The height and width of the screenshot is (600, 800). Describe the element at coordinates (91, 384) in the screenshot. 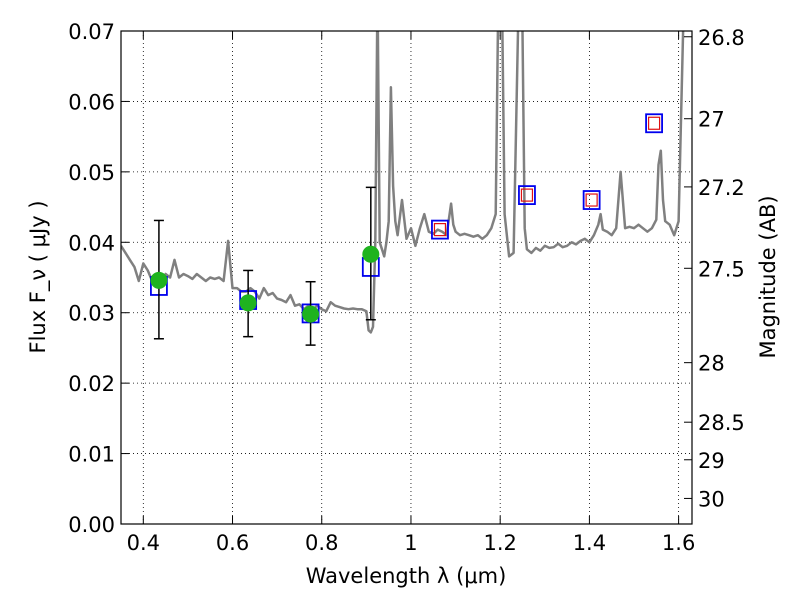

I see `y-tick-label: 0.02` at that location.